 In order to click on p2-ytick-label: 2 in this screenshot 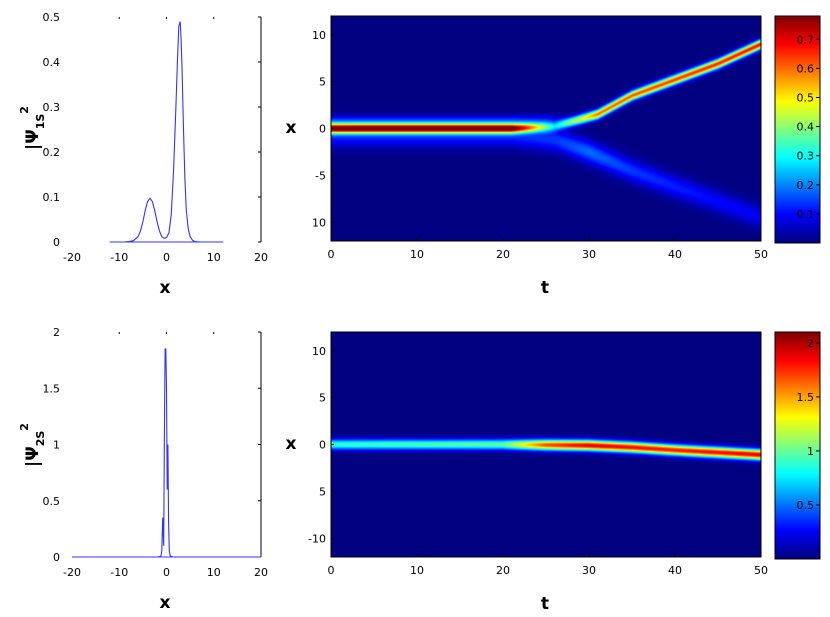, I will do `click(56, 332)`.